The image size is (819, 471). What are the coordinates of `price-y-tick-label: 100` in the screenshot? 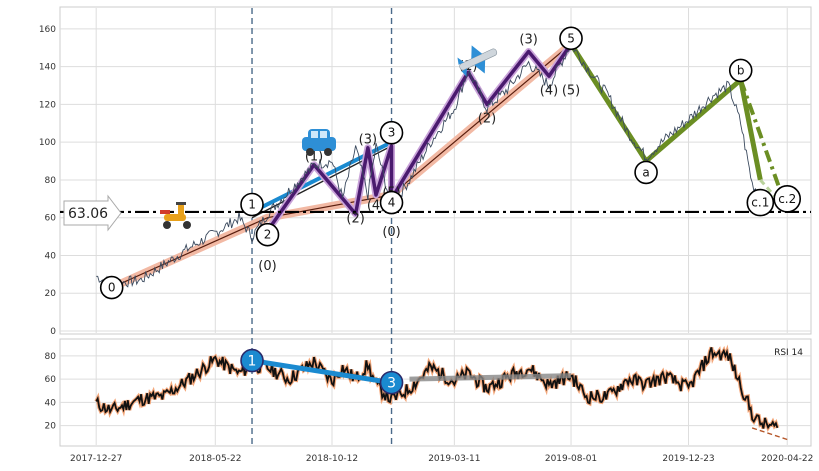 It's located at (47, 143).